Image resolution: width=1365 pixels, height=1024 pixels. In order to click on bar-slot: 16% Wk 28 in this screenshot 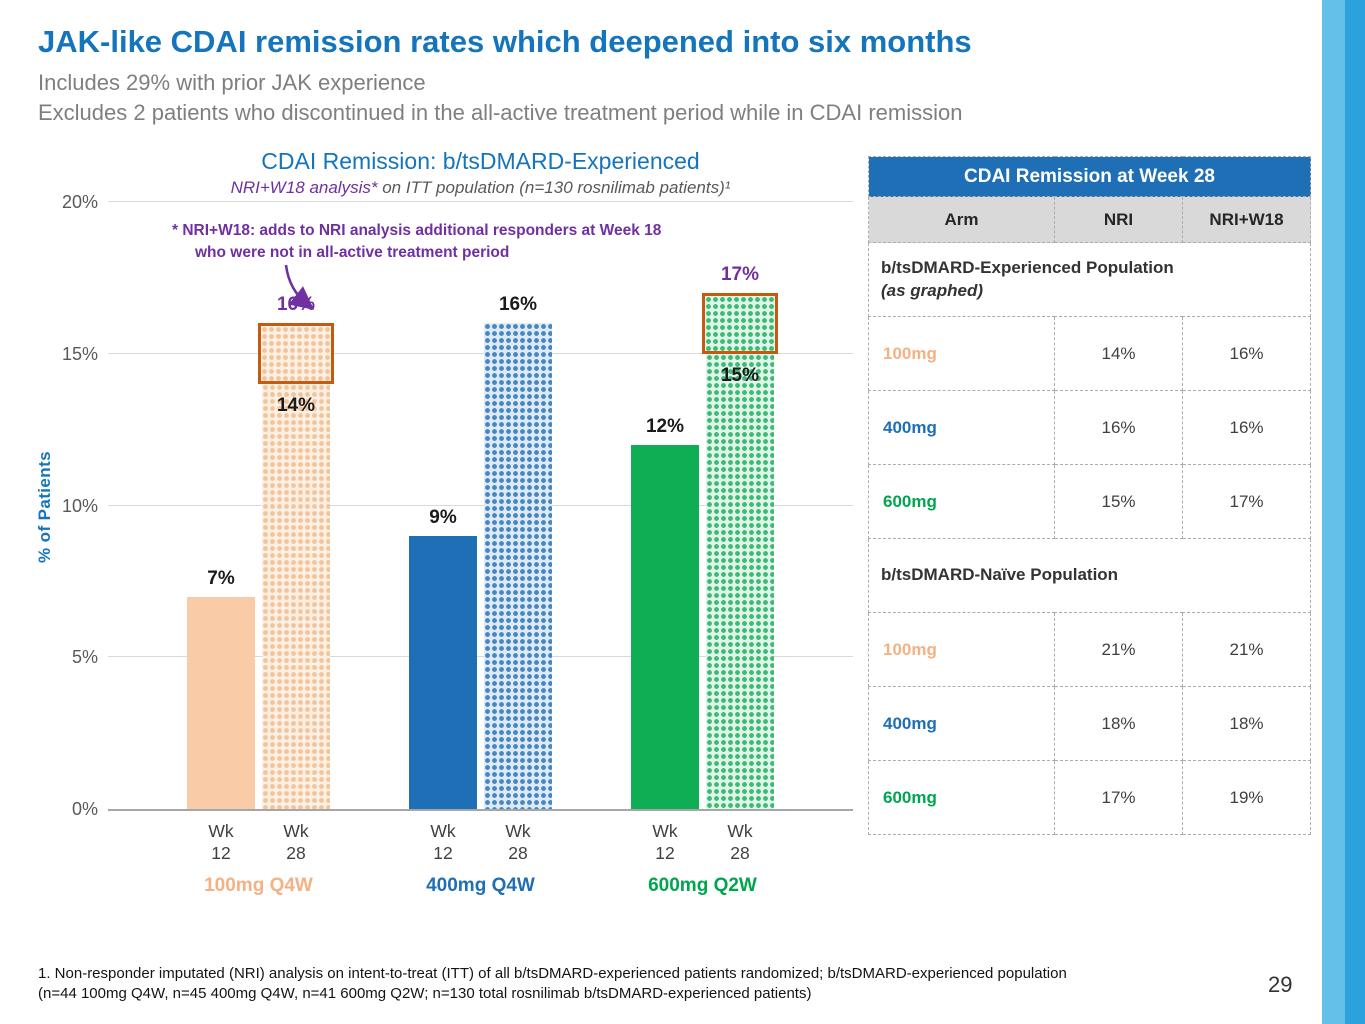, I will do `click(518, 533)`.